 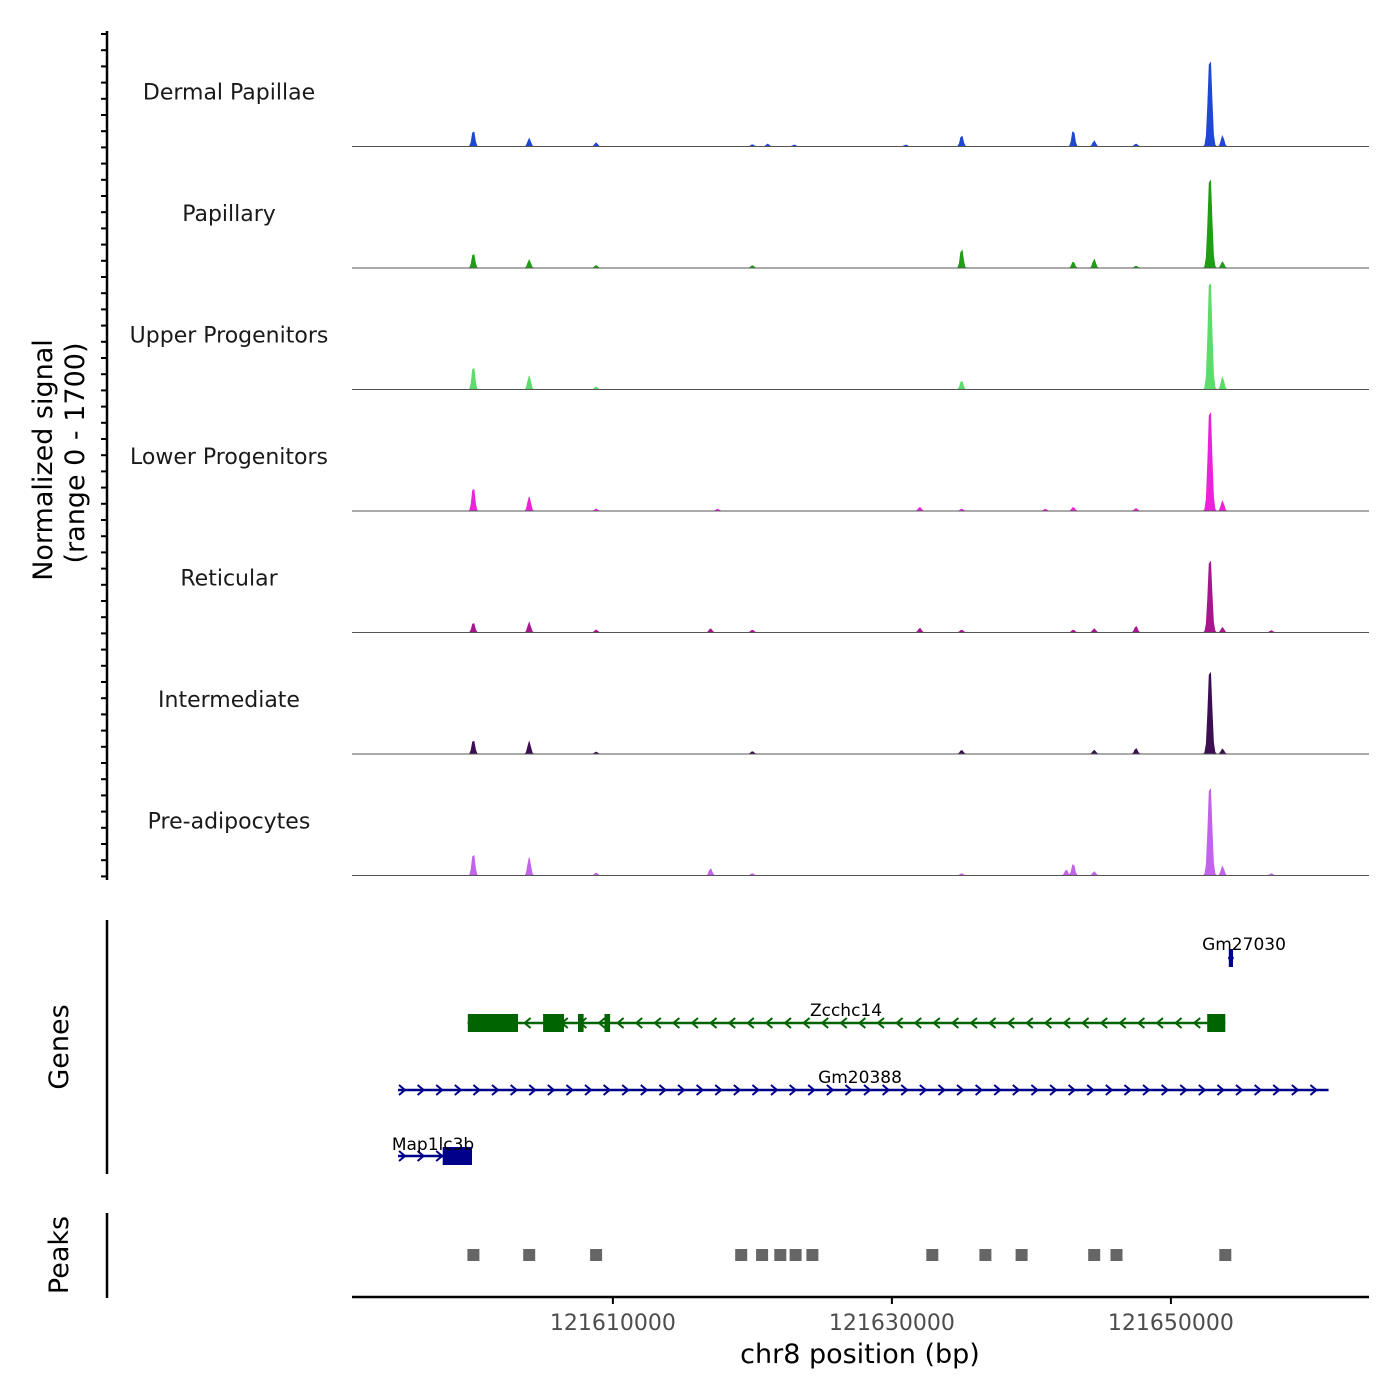 What do you see at coordinates (229, 700) in the screenshot?
I see `track-label: Intermediate` at bounding box center [229, 700].